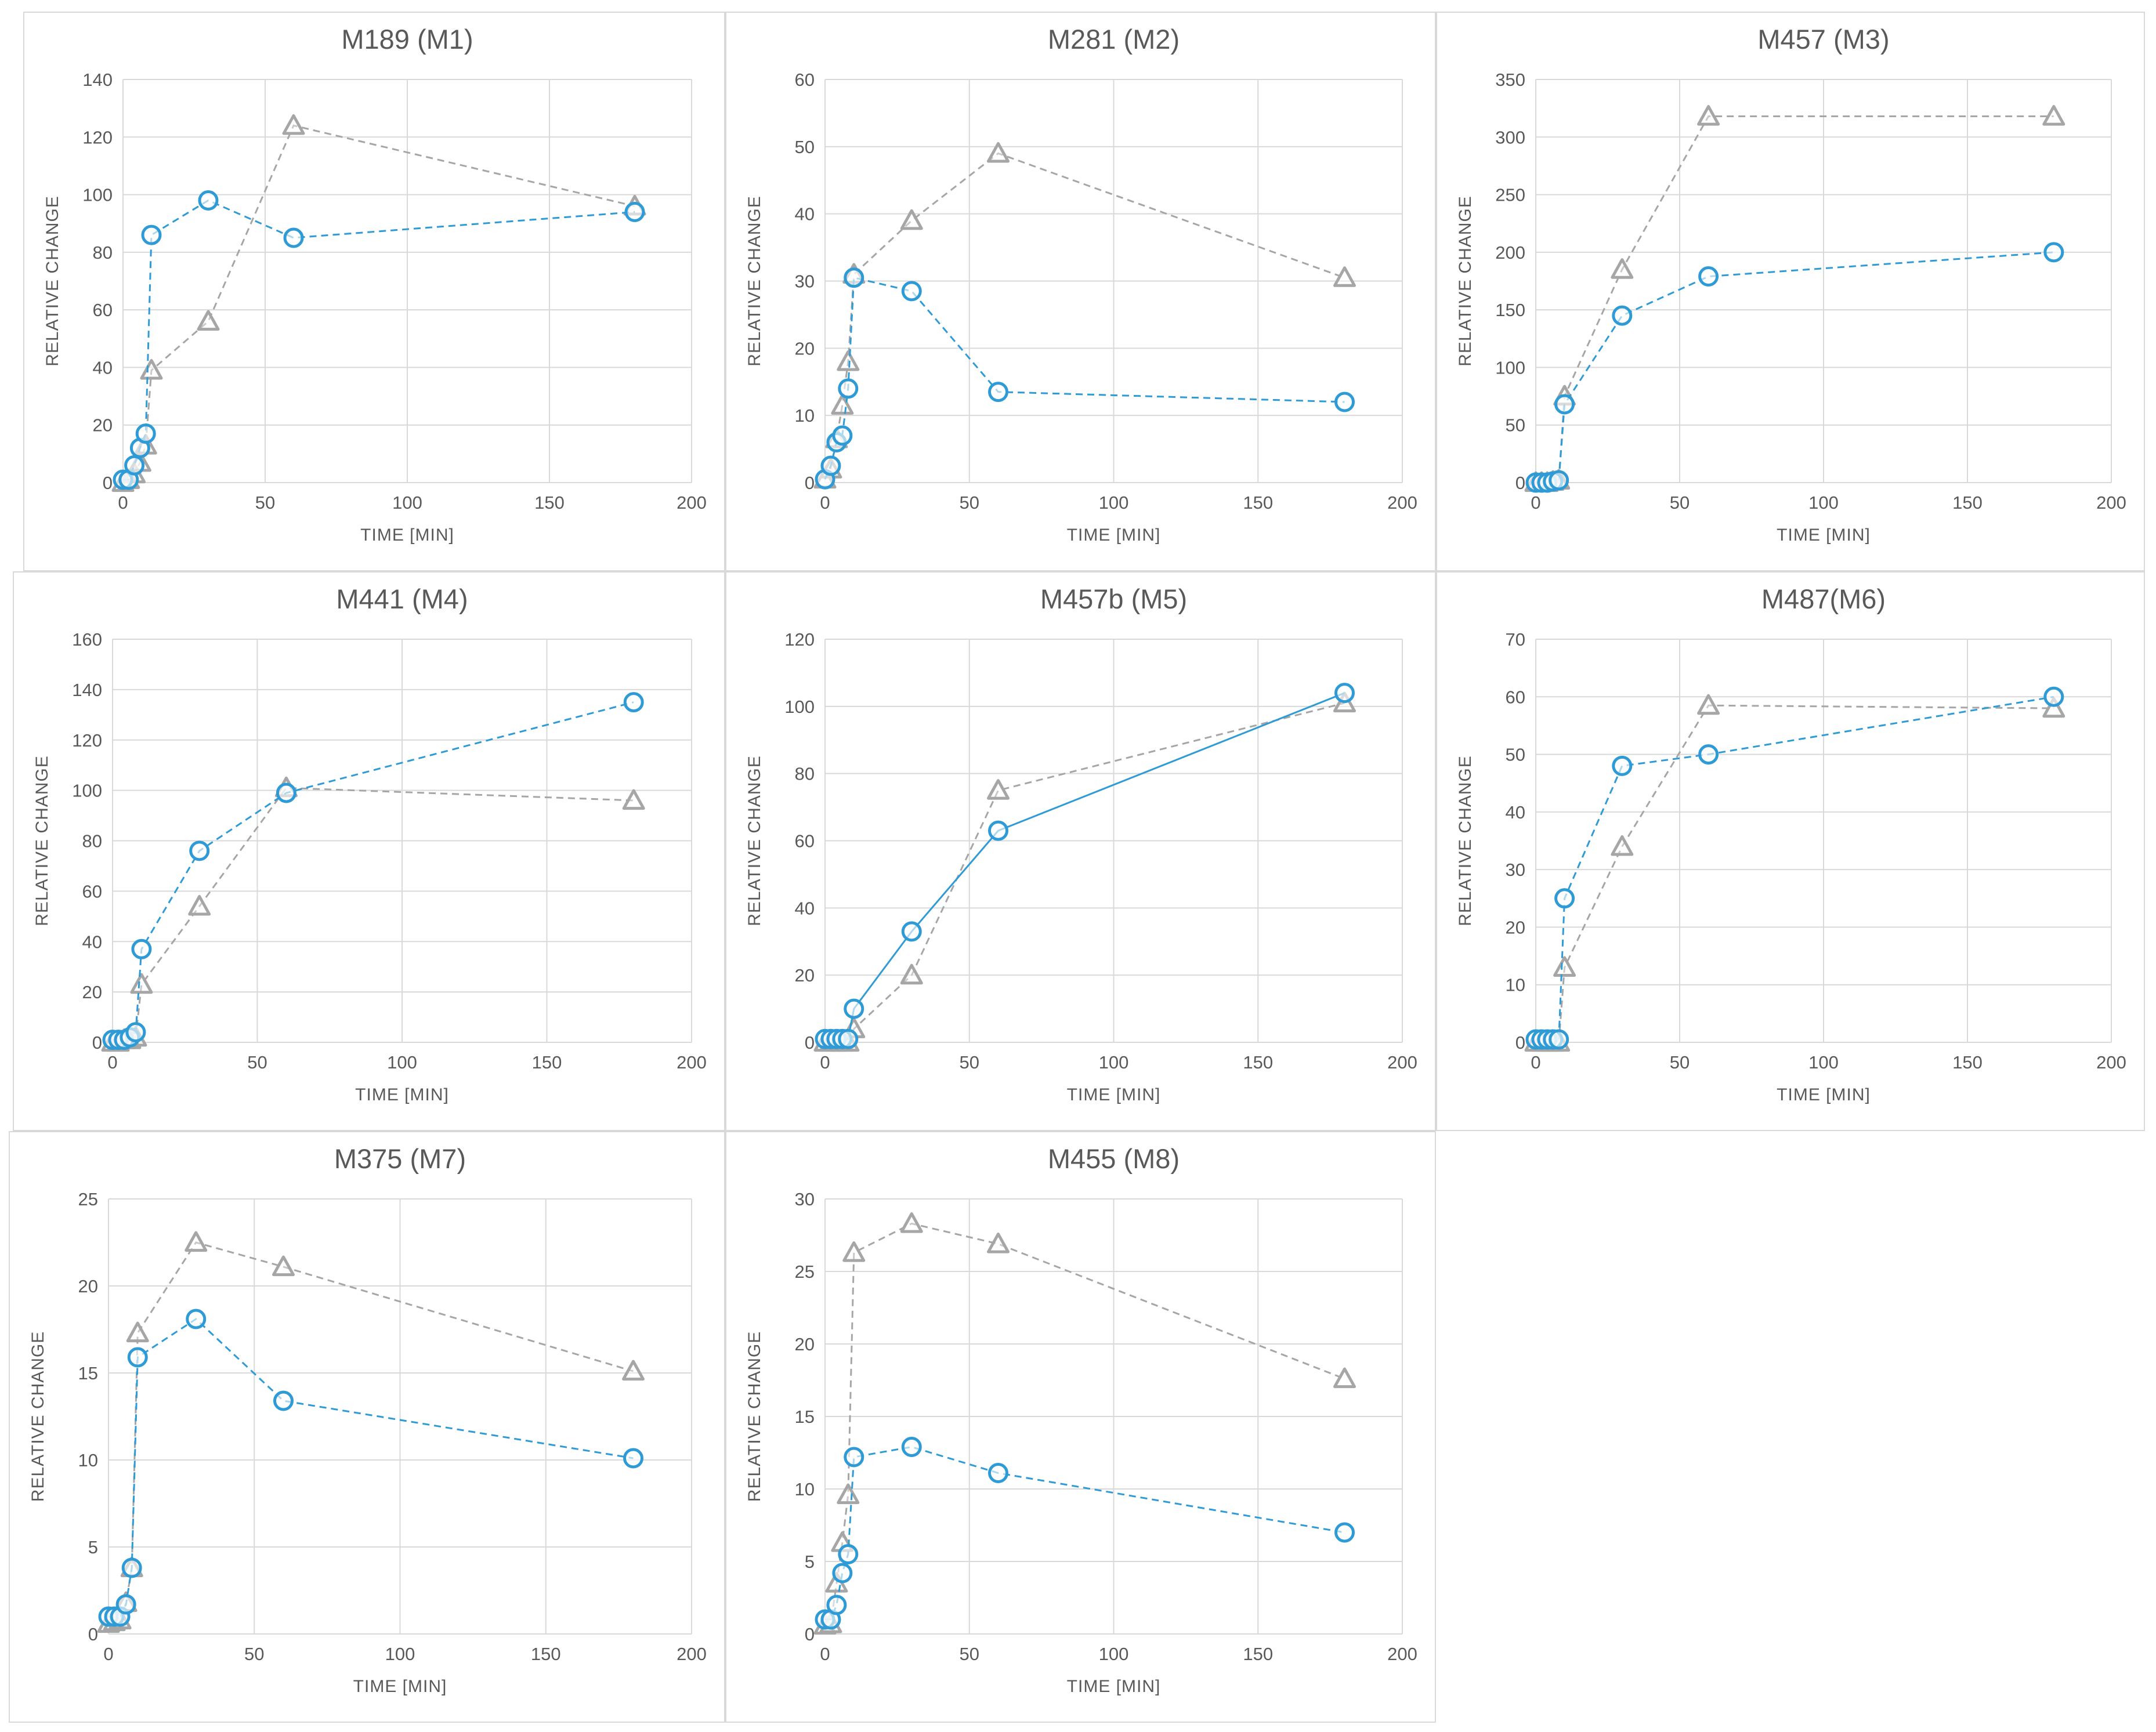 The width and height of the screenshot is (2156, 1732). What do you see at coordinates (805, 774) in the screenshot?
I see `y-tick-label: 80` at bounding box center [805, 774].